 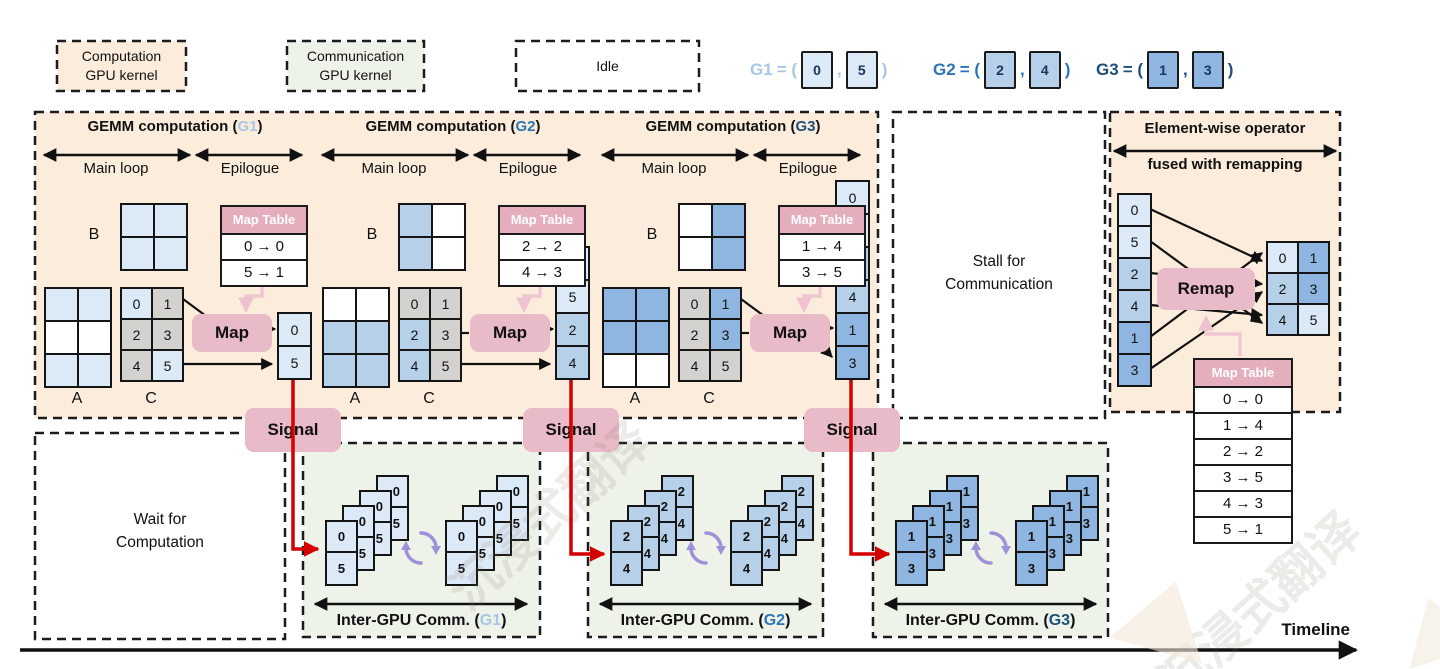 I want to click on comm-label-g2-suffix: ), so click(x=788, y=620).